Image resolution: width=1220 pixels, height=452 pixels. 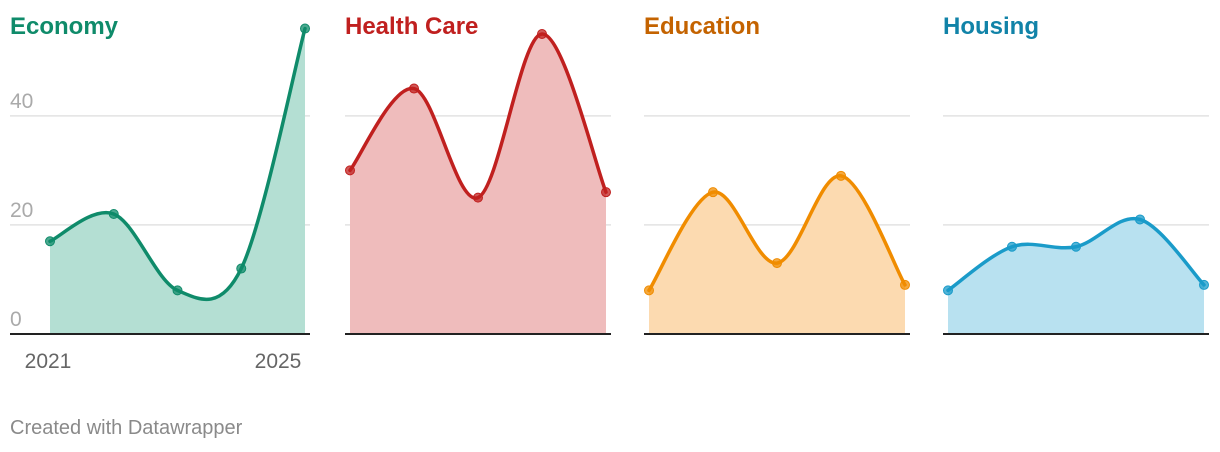 What do you see at coordinates (350, 170) in the screenshot?
I see `point-health-care-2021` at bounding box center [350, 170].